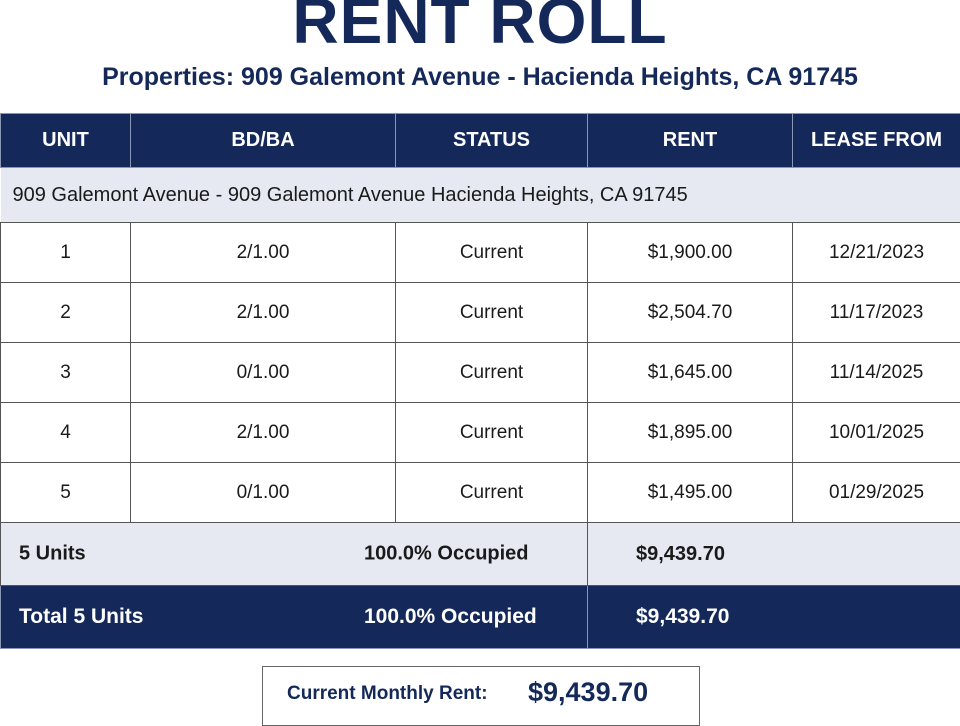 This screenshot has height=726, width=960. Describe the element at coordinates (690, 433) in the screenshot. I see `cell: $1,895.00` at that location.